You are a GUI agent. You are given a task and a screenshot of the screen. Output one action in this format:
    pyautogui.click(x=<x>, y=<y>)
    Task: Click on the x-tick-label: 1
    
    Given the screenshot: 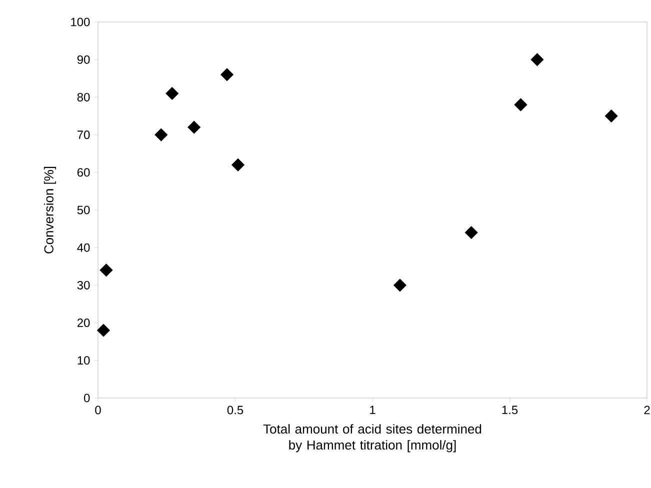 What is the action you would take?
    pyautogui.click(x=373, y=410)
    